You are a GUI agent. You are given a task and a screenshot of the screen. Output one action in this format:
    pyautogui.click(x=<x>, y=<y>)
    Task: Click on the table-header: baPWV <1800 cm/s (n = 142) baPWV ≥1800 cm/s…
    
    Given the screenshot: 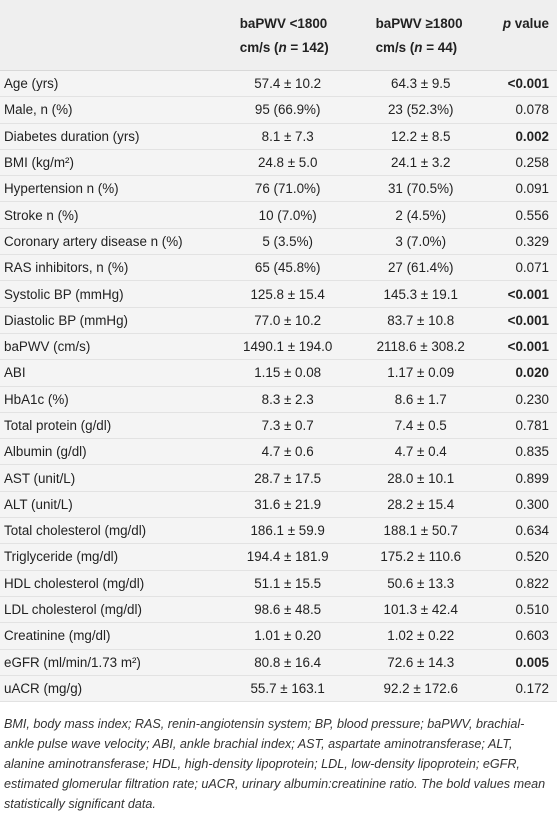 What is the action you would take?
    pyautogui.click(x=278, y=35)
    